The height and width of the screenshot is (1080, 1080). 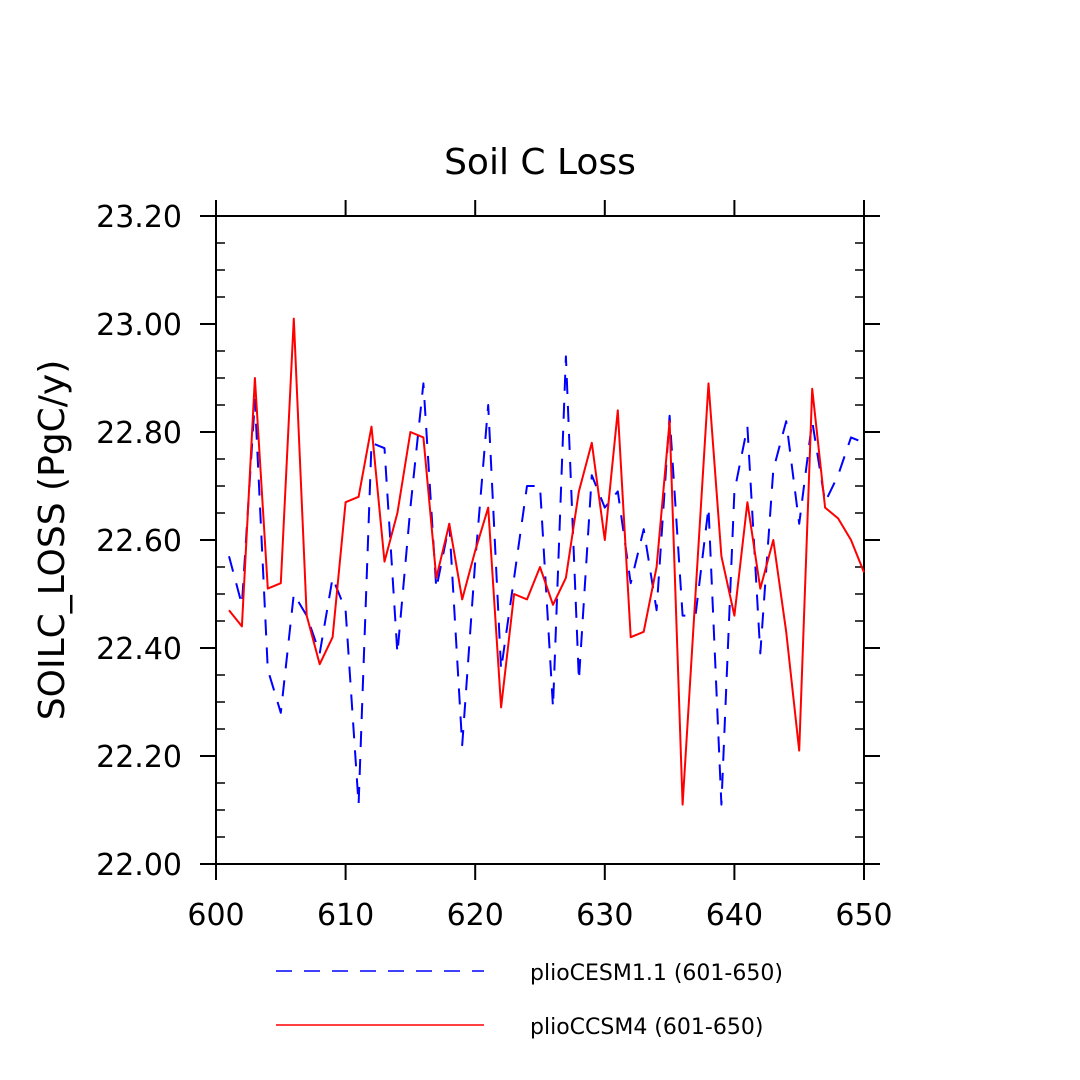 What do you see at coordinates (139, 325) in the screenshot?
I see `y-tick-label: 23.00` at bounding box center [139, 325].